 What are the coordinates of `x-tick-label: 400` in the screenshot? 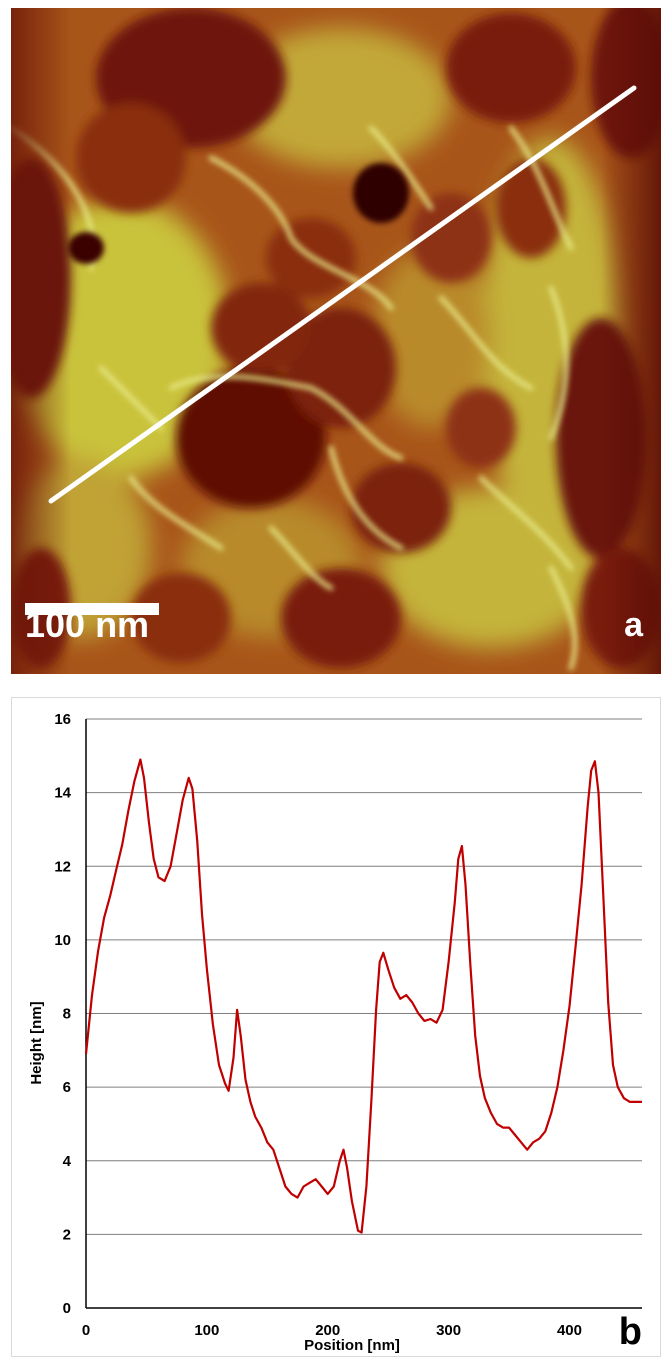 It's located at (569, 1330).